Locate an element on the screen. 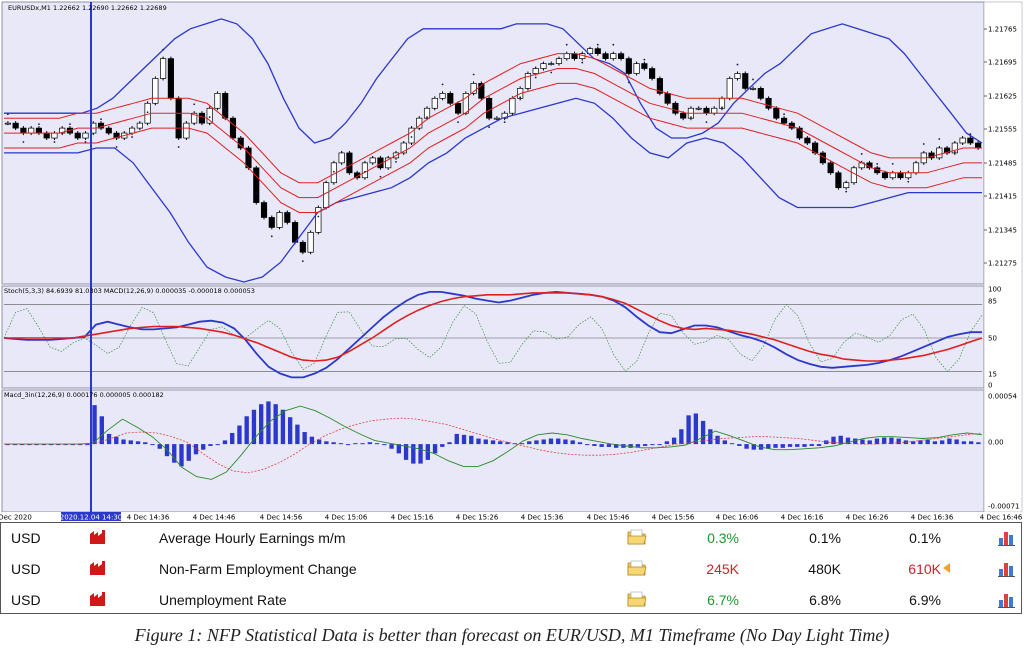 This screenshot has height=671, width=1024. stoch-tick-label: 15 is located at coordinates (992, 375).